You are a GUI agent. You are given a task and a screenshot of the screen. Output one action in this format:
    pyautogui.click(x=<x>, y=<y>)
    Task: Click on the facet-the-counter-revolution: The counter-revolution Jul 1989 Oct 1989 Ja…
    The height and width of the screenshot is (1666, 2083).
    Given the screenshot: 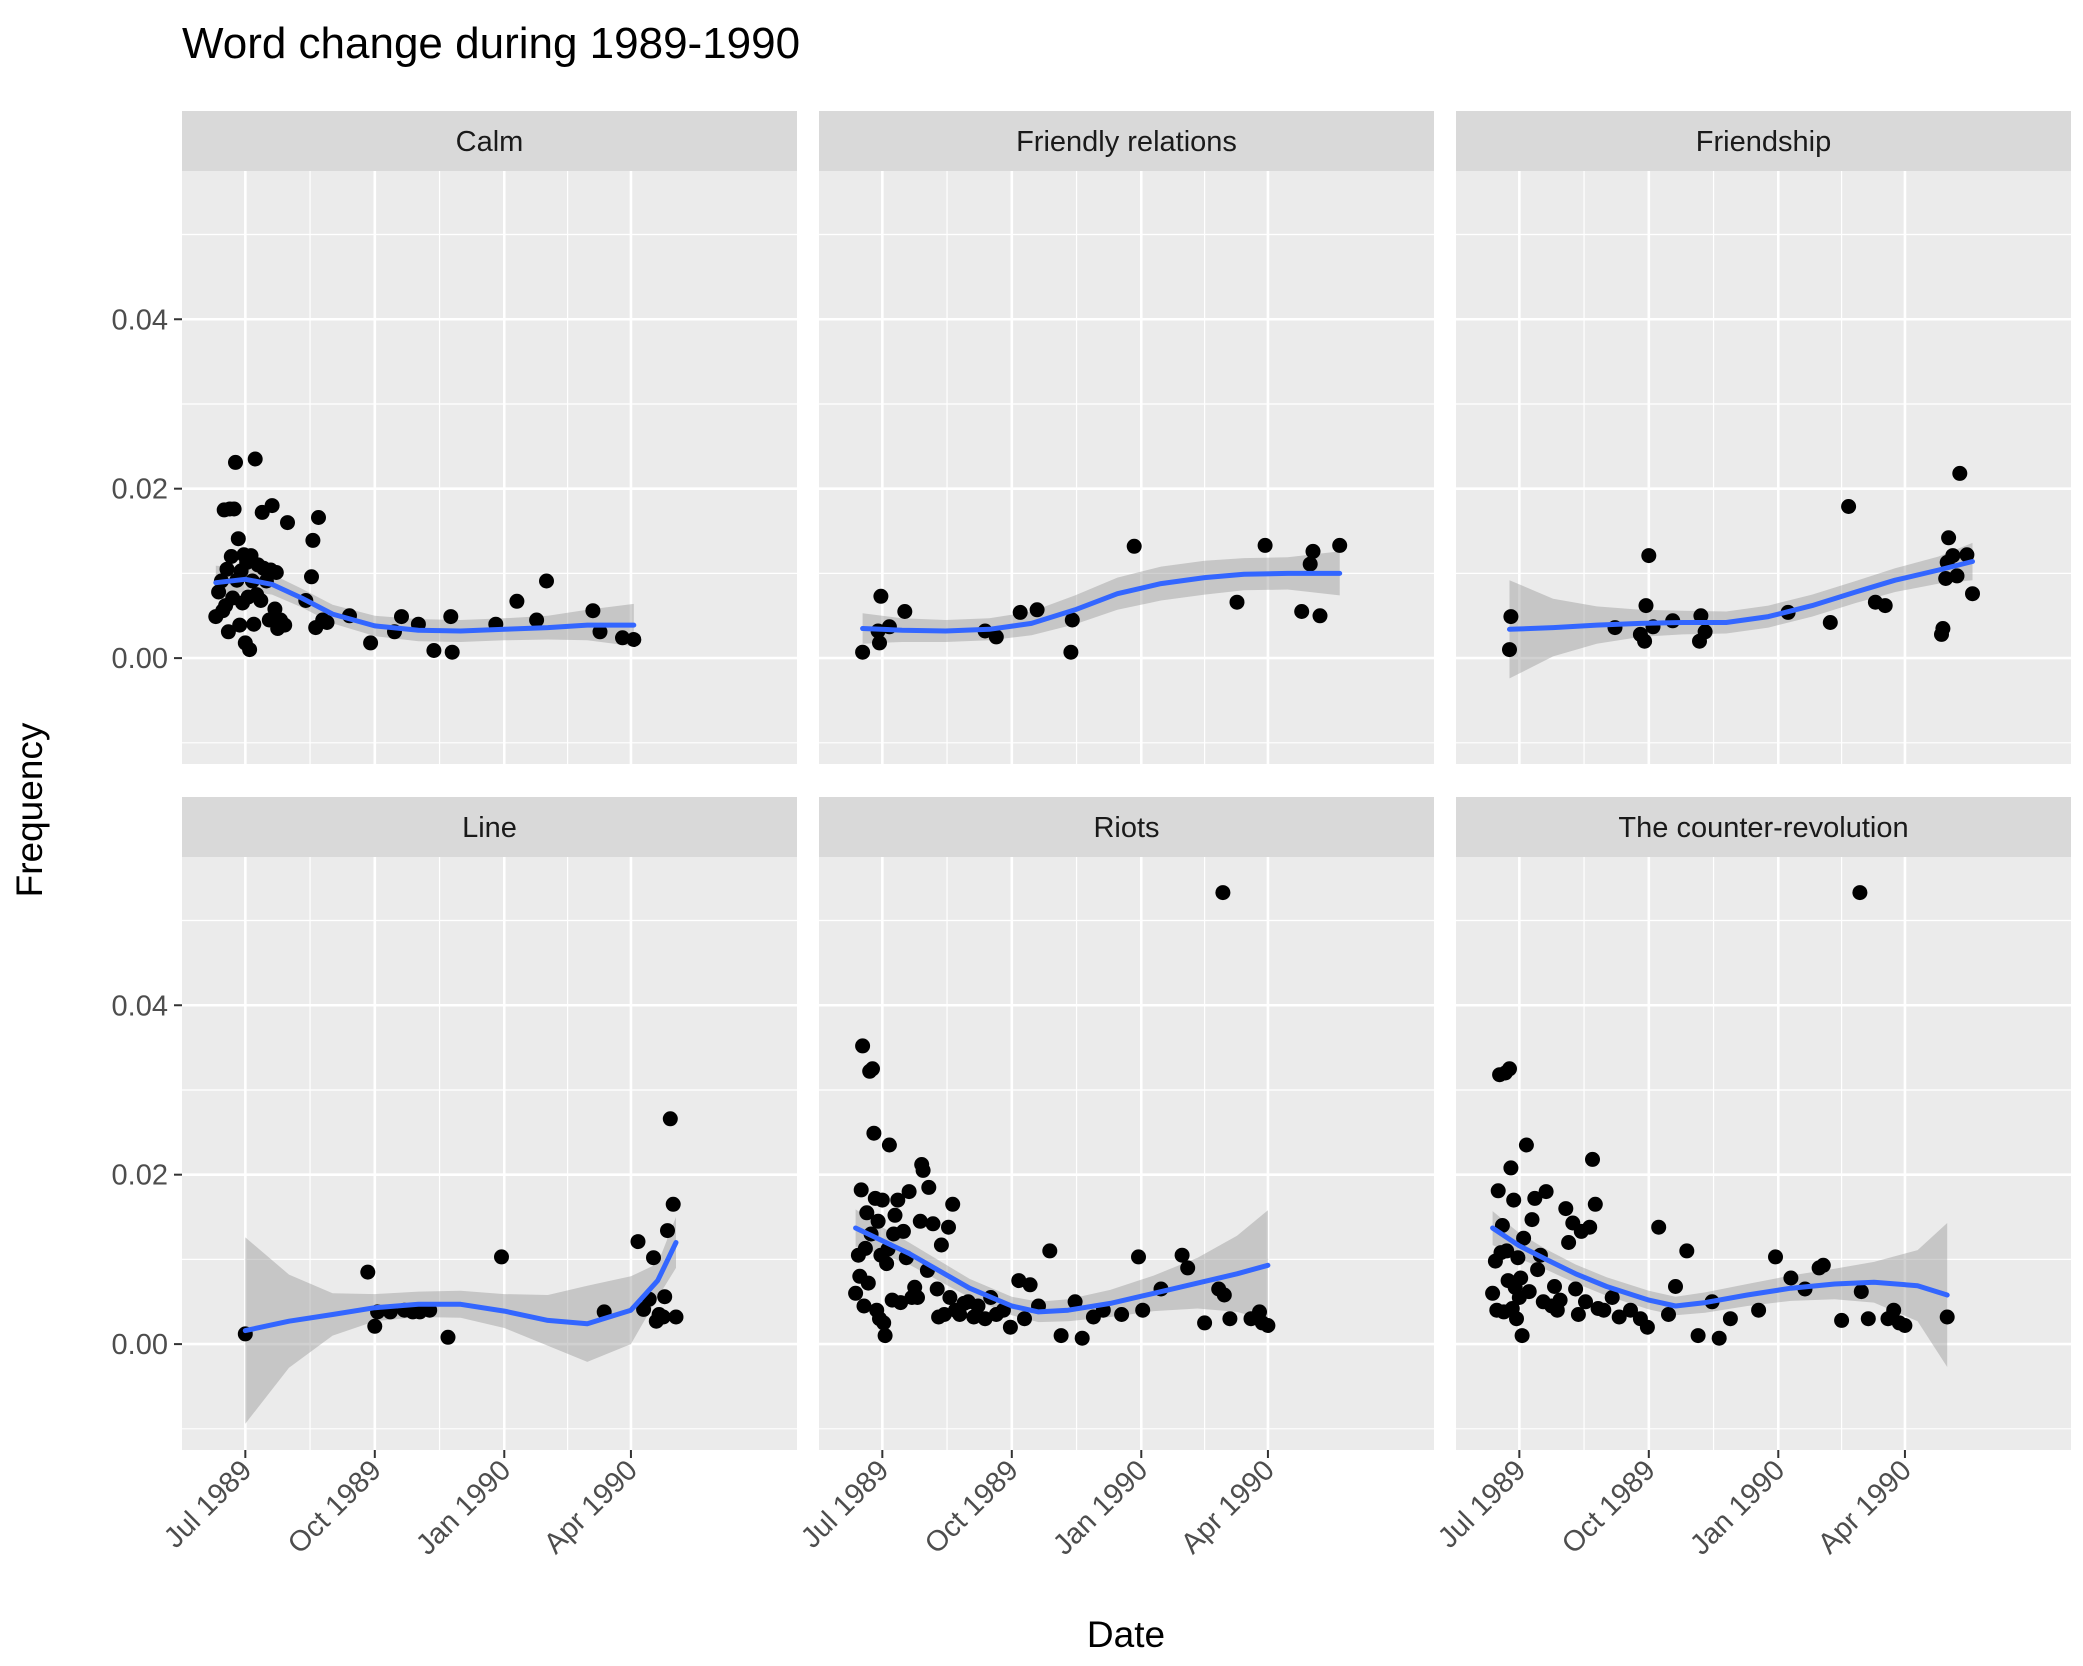 What is the action you would take?
    pyautogui.click(x=1751, y=1179)
    